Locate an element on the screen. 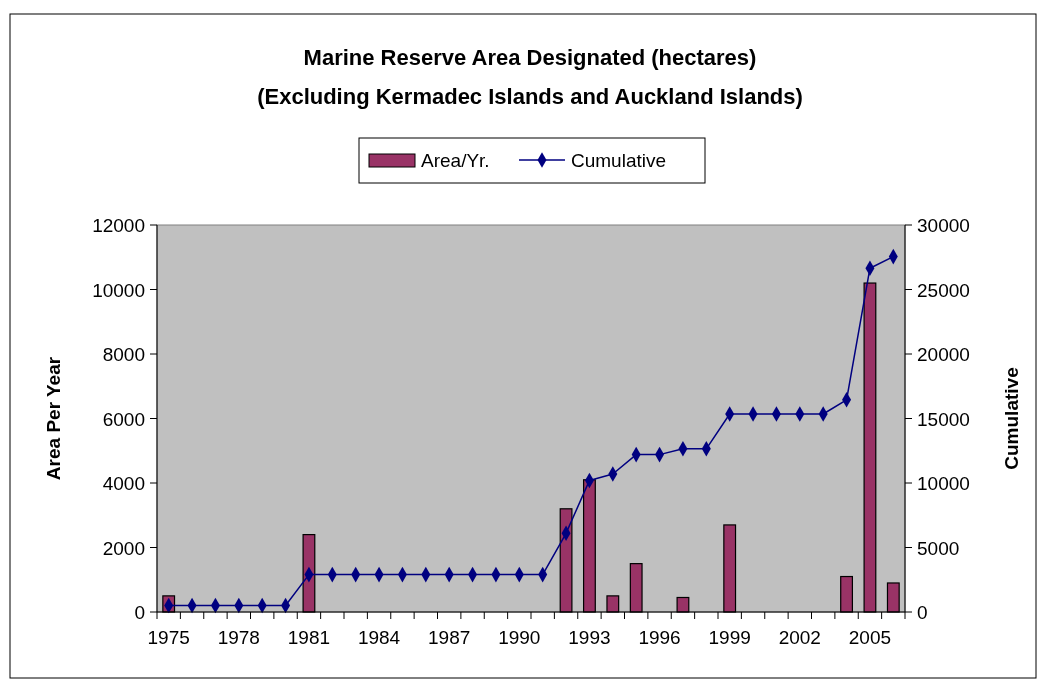  x-tick-label: 1990 is located at coordinates (519, 637).